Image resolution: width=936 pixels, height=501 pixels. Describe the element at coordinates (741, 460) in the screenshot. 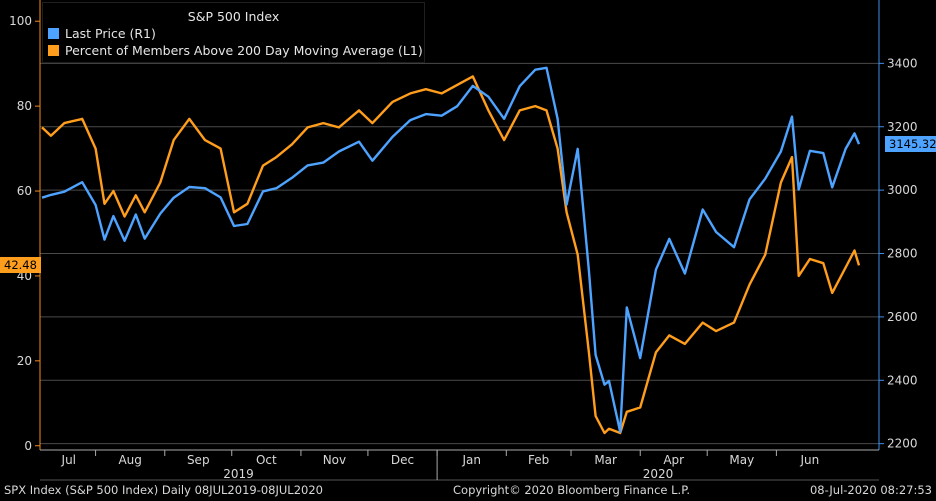

I see `month-label-may: May` at that location.